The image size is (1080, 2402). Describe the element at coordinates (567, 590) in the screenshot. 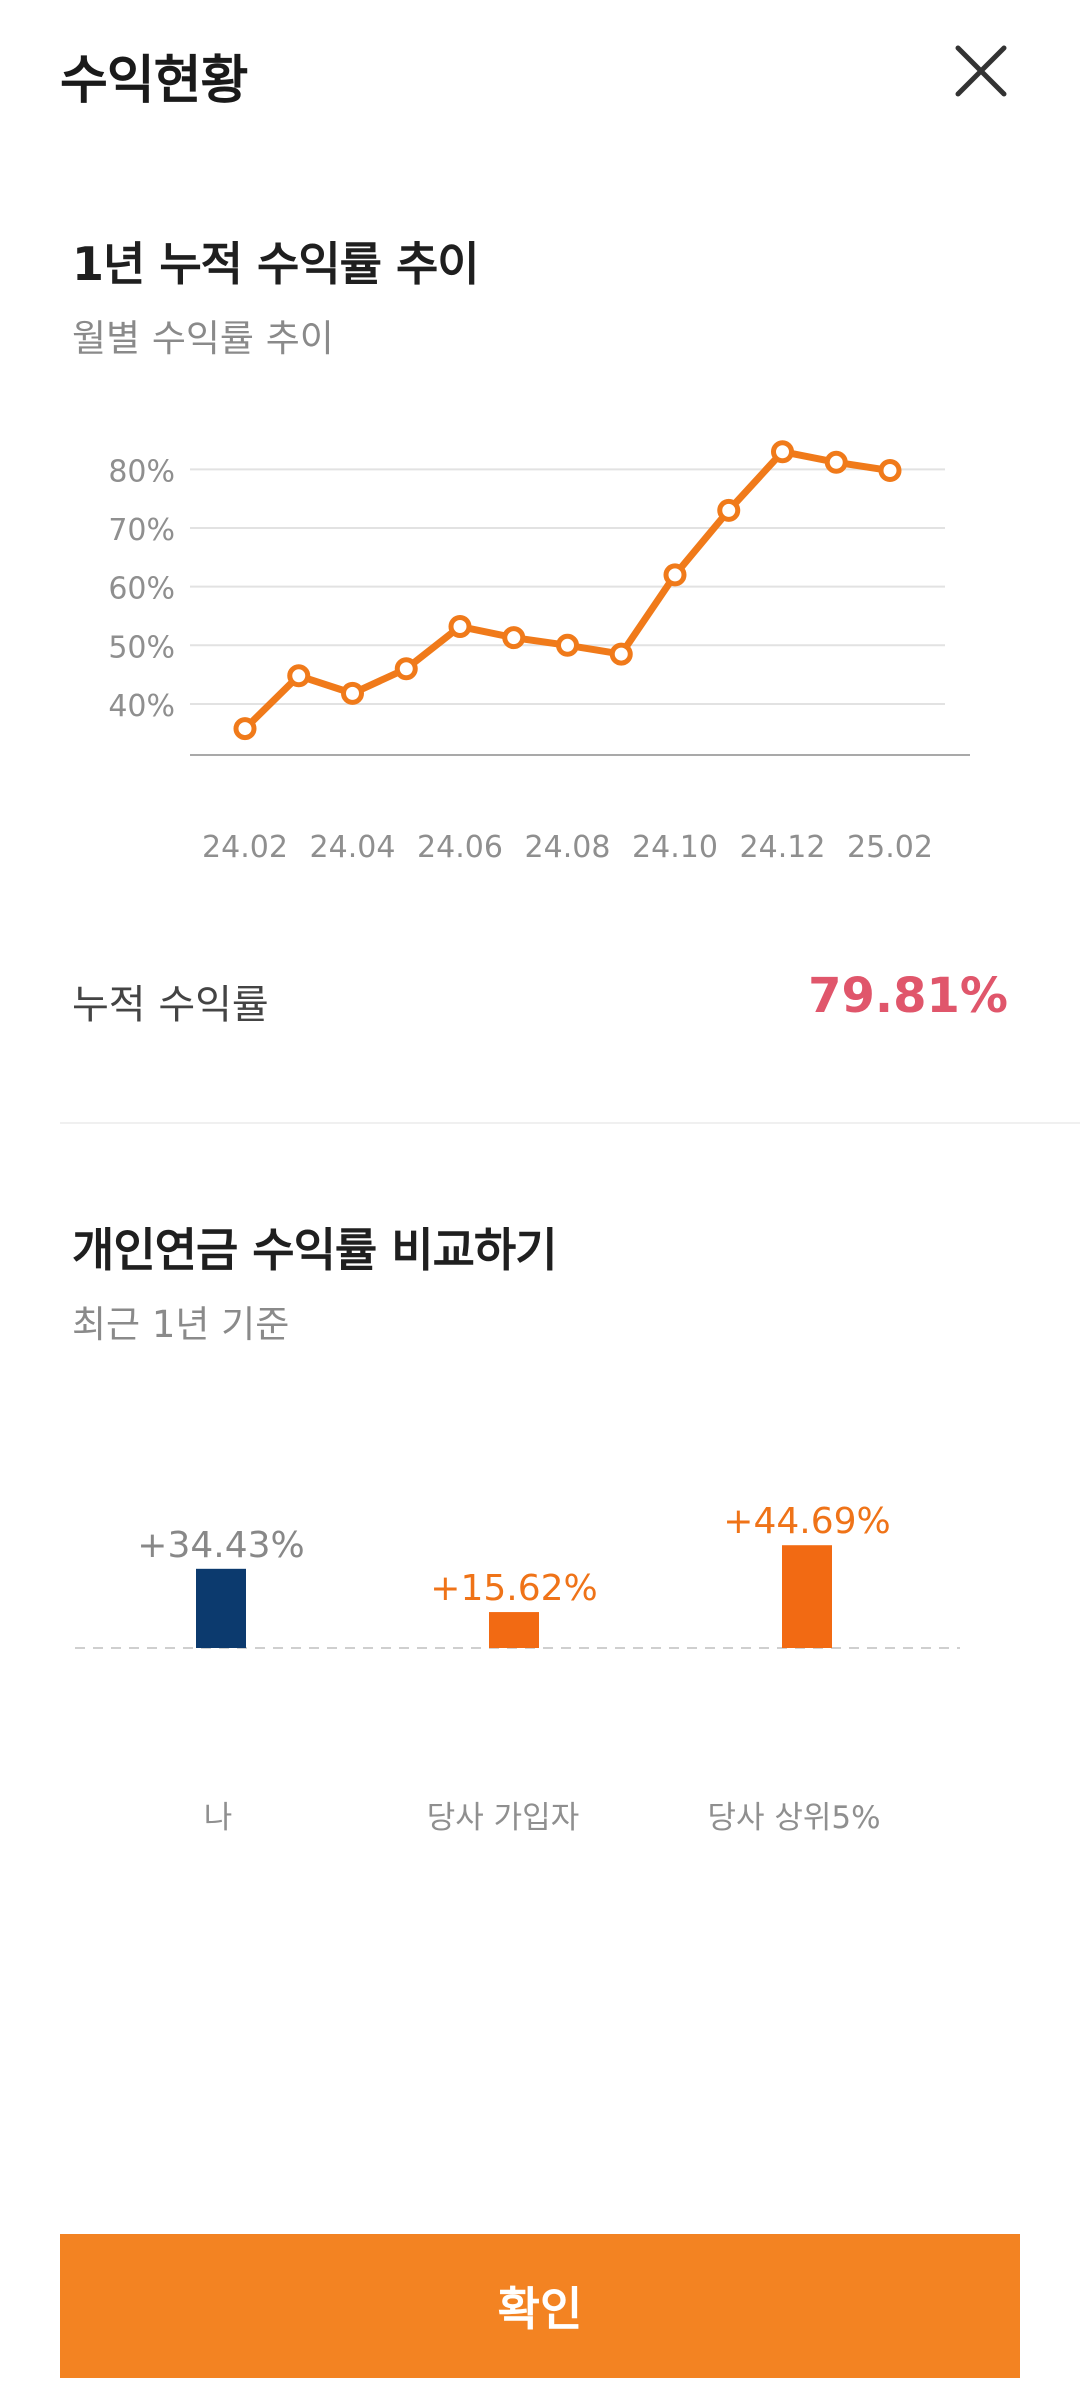

I see `series-line` at that location.